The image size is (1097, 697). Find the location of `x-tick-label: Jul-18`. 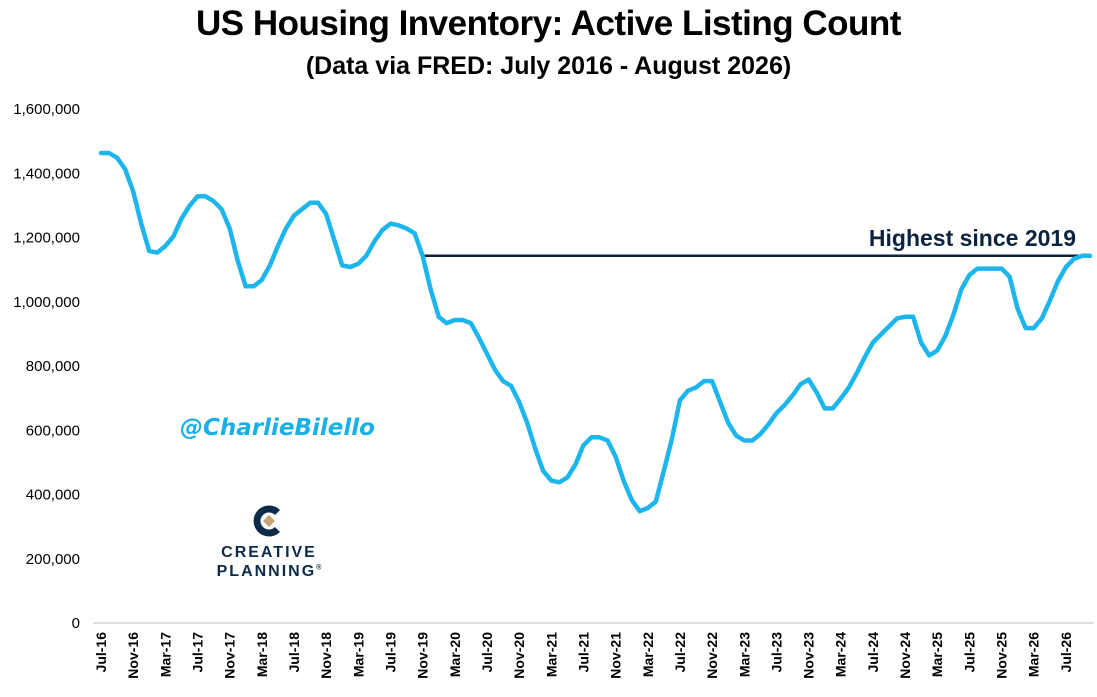

x-tick-label: Jul-18 is located at coordinates (294, 652).